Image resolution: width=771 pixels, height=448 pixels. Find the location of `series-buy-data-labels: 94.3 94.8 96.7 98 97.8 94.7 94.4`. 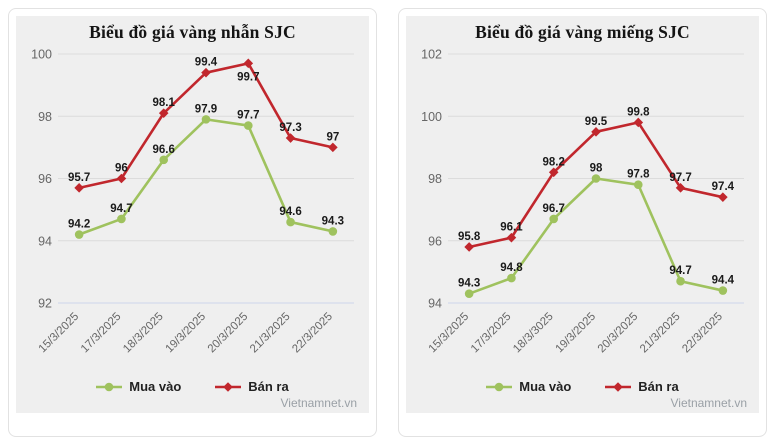

series-buy-data-labels: 94.3 94.8 96.7 98 97.8 94.7 94.4 is located at coordinates (596, 226).